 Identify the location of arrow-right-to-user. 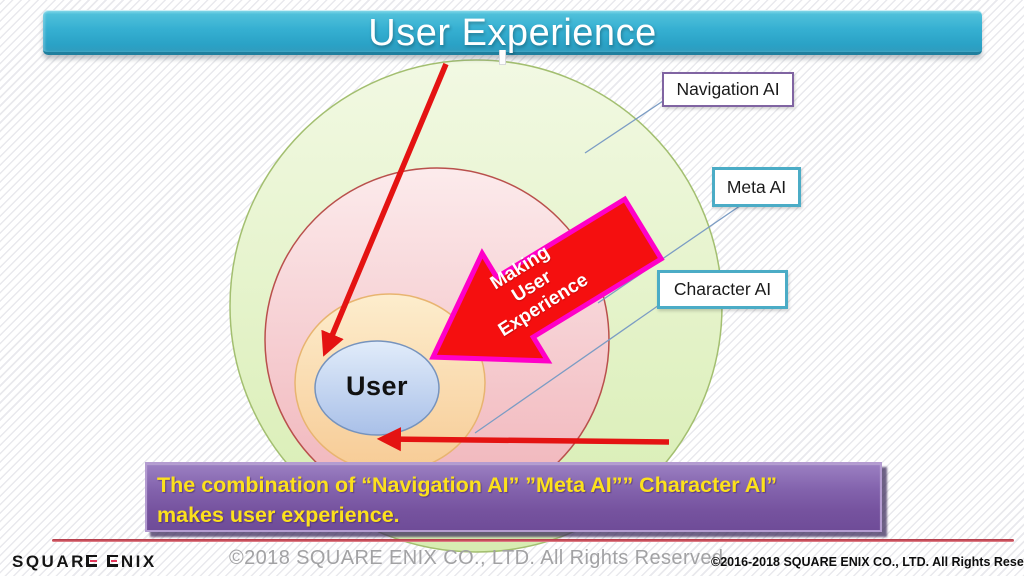
(523, 439).